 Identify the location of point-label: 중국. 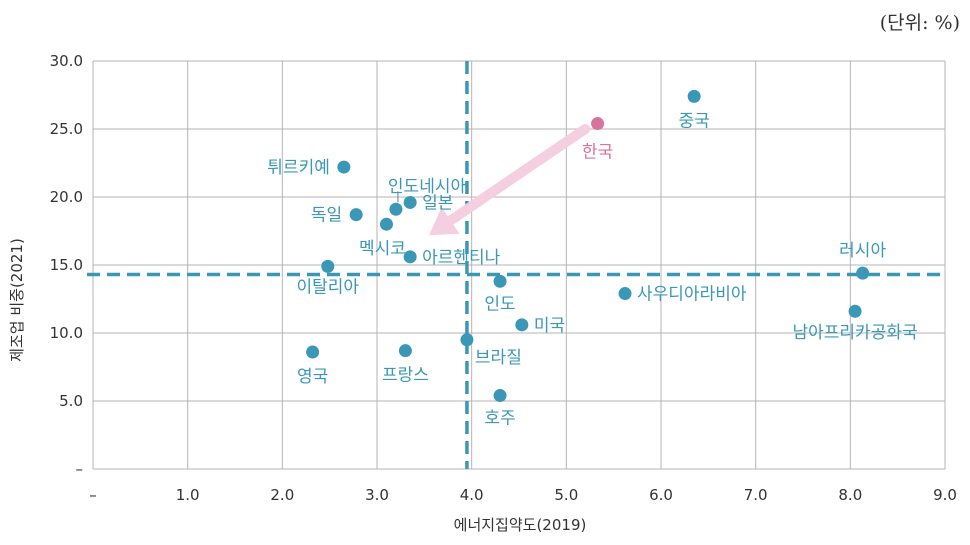
(693, 121).